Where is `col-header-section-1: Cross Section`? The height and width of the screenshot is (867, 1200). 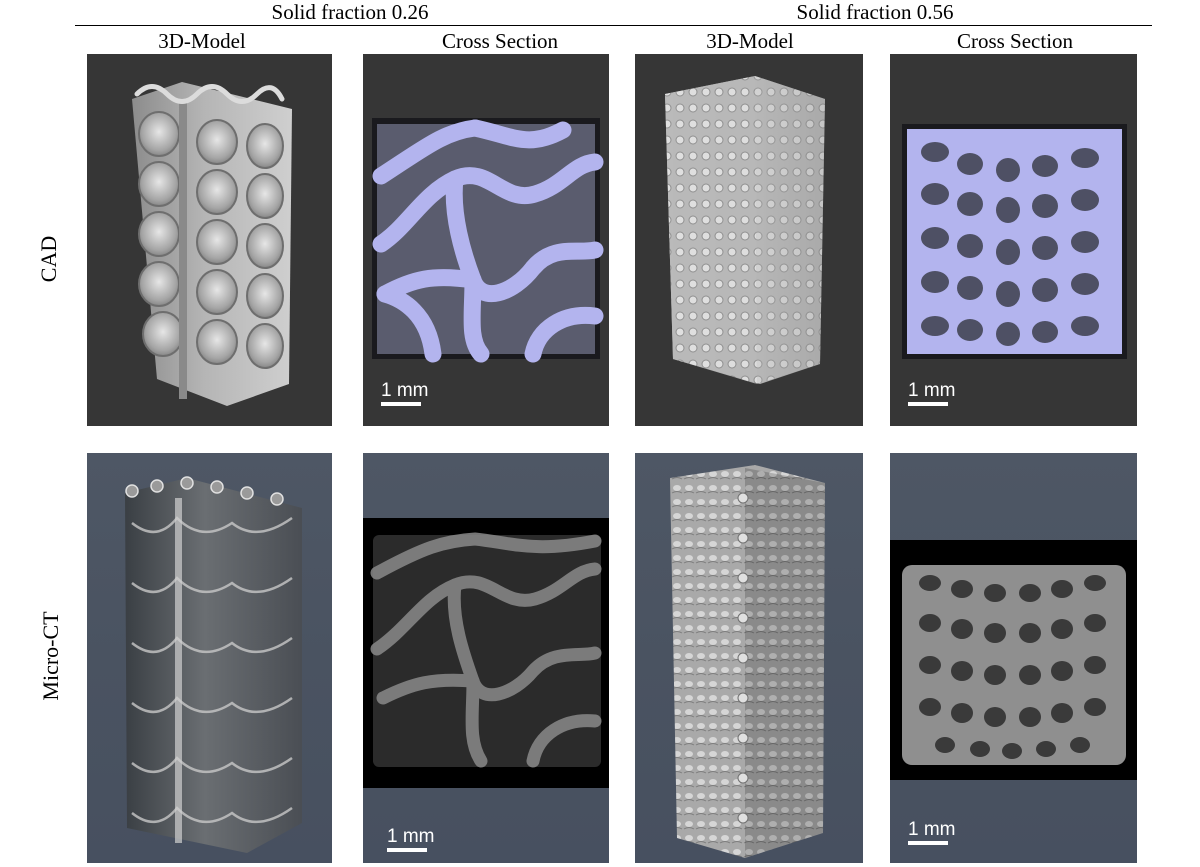 col-header-section-1: Cross Section is located at coordinates (500, 41).